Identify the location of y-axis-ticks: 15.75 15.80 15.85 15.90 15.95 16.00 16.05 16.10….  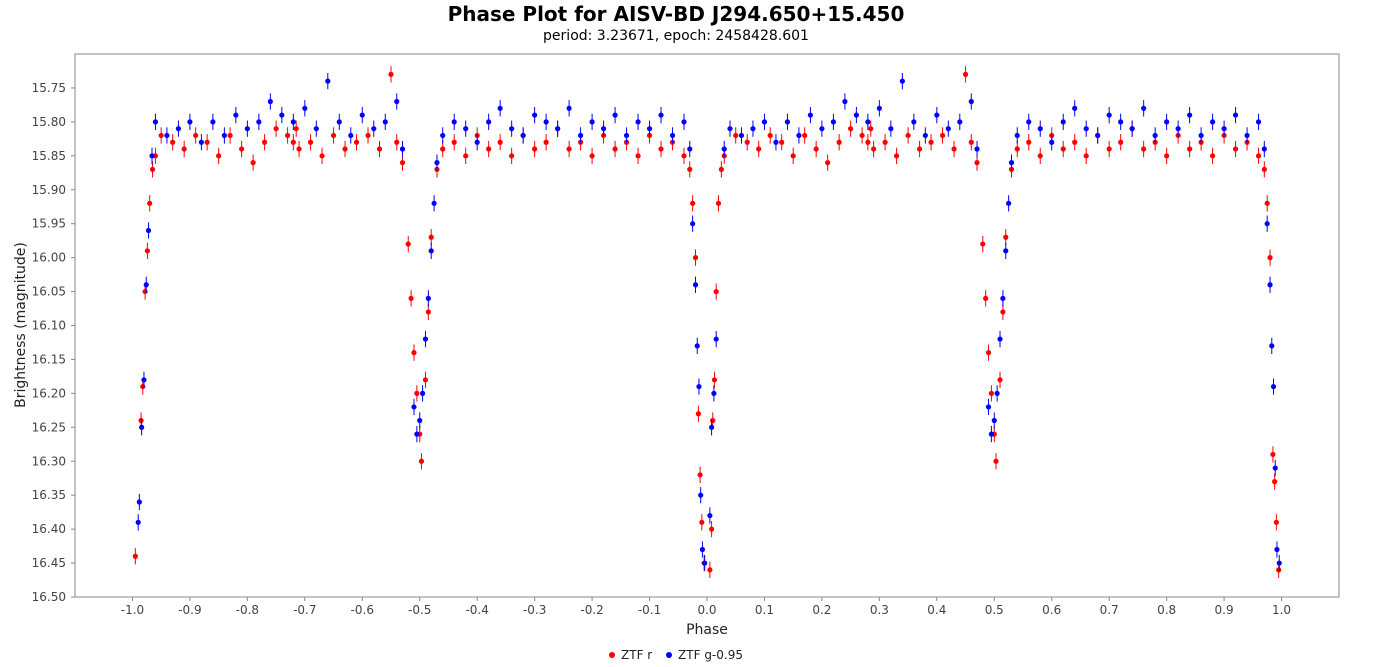
(53, 342).